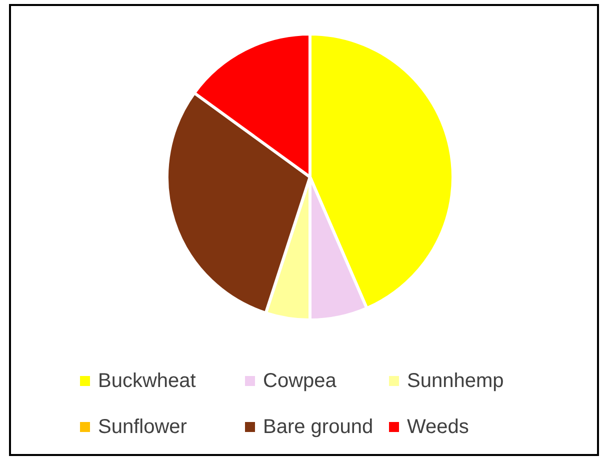 The width and height of the screenshot is (608, 462). I want to click on legend-label: Sunnhemp, so click(455, 381).